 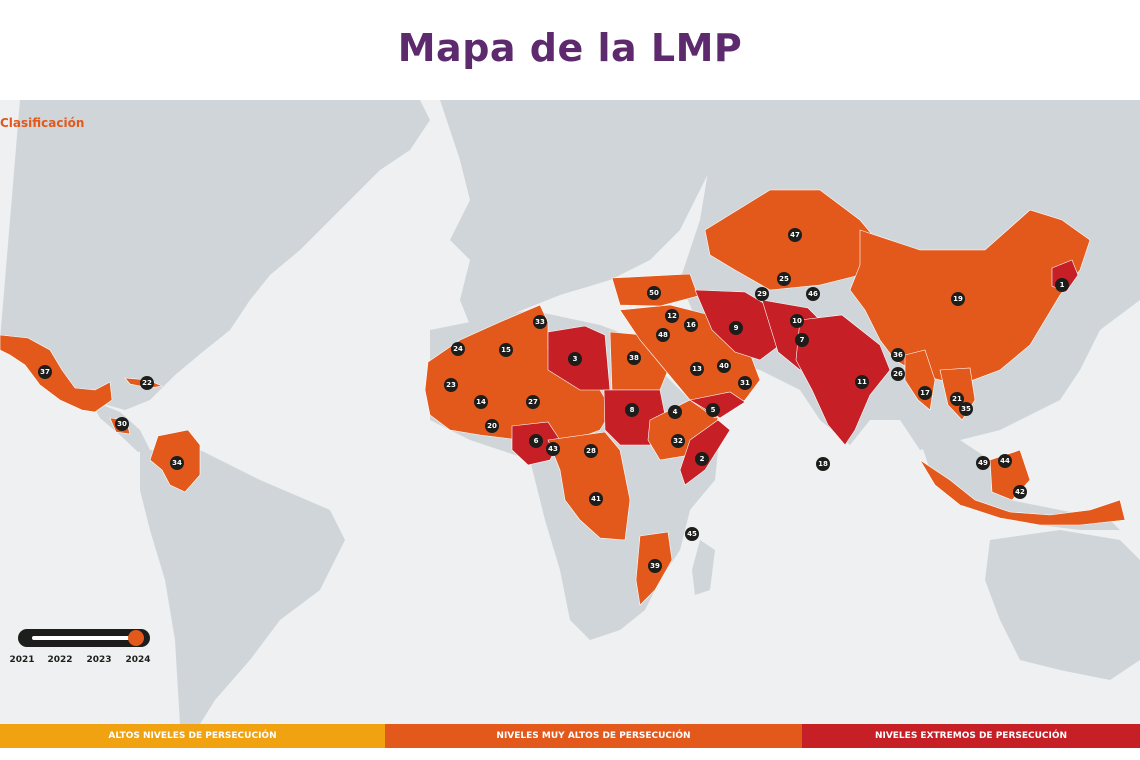 What do you see at coordinates (177, 463) in the screenshot?
I see `rank-marker-34: 34` at bounding box center [177, 463].